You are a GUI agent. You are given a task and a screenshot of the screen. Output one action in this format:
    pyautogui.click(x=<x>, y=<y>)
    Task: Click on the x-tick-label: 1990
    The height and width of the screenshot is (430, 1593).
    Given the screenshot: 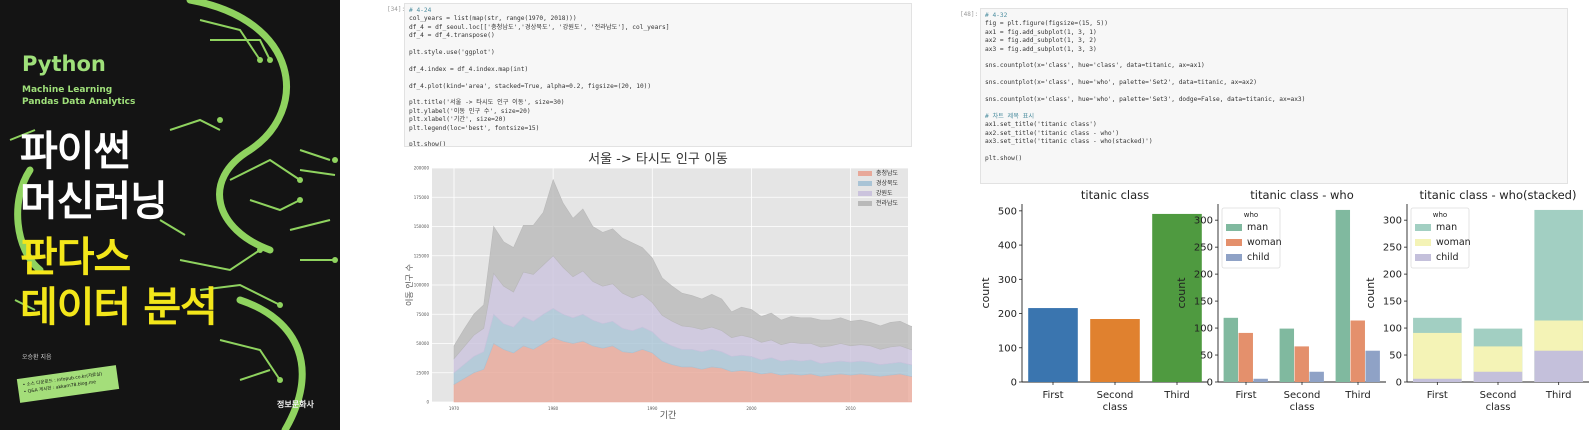 What is the action you would take?
    pyautogui.click(x=652, y=408)
    